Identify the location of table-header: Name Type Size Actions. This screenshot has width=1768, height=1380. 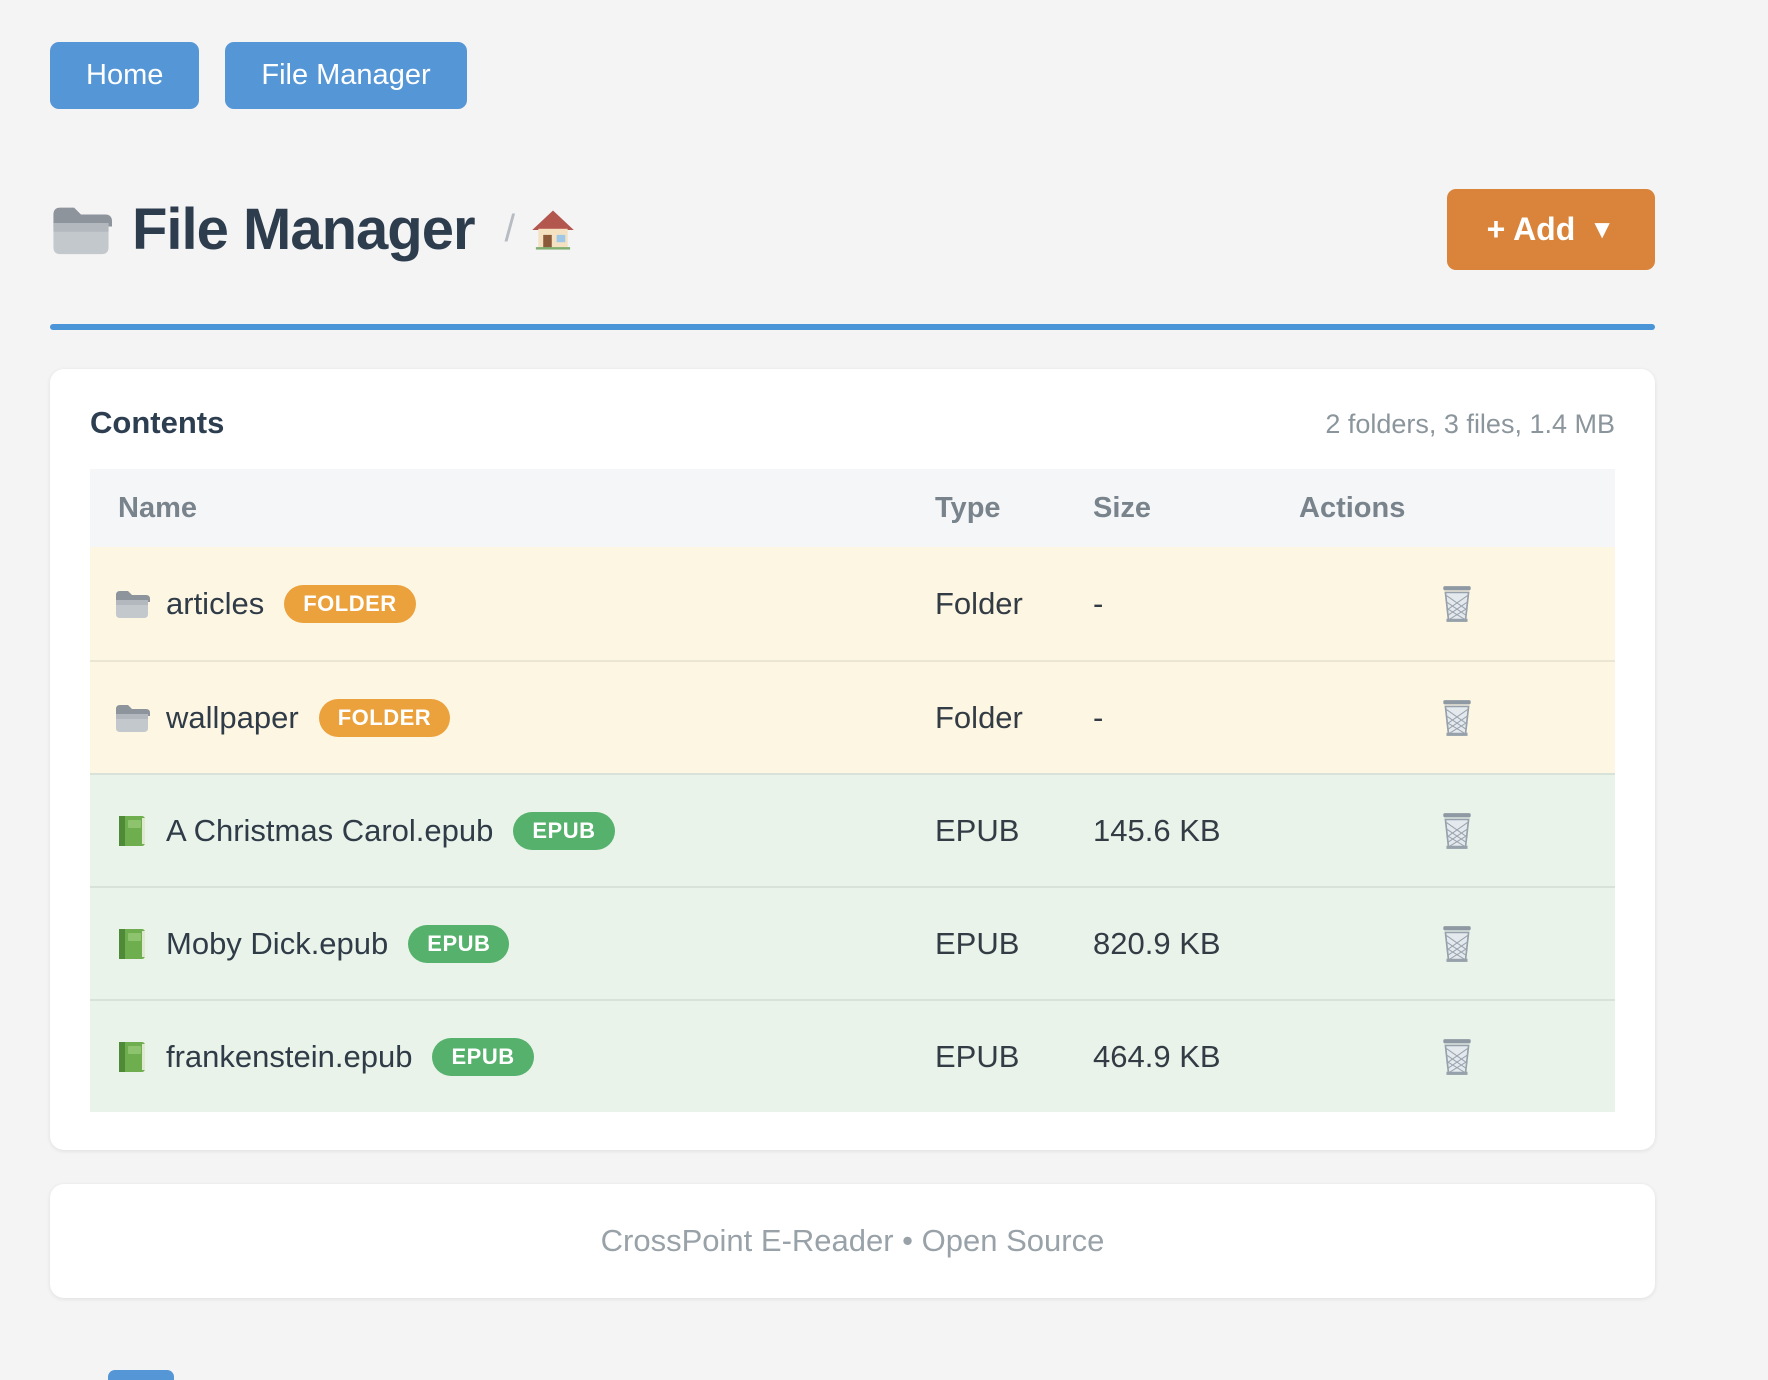
(852, 508).